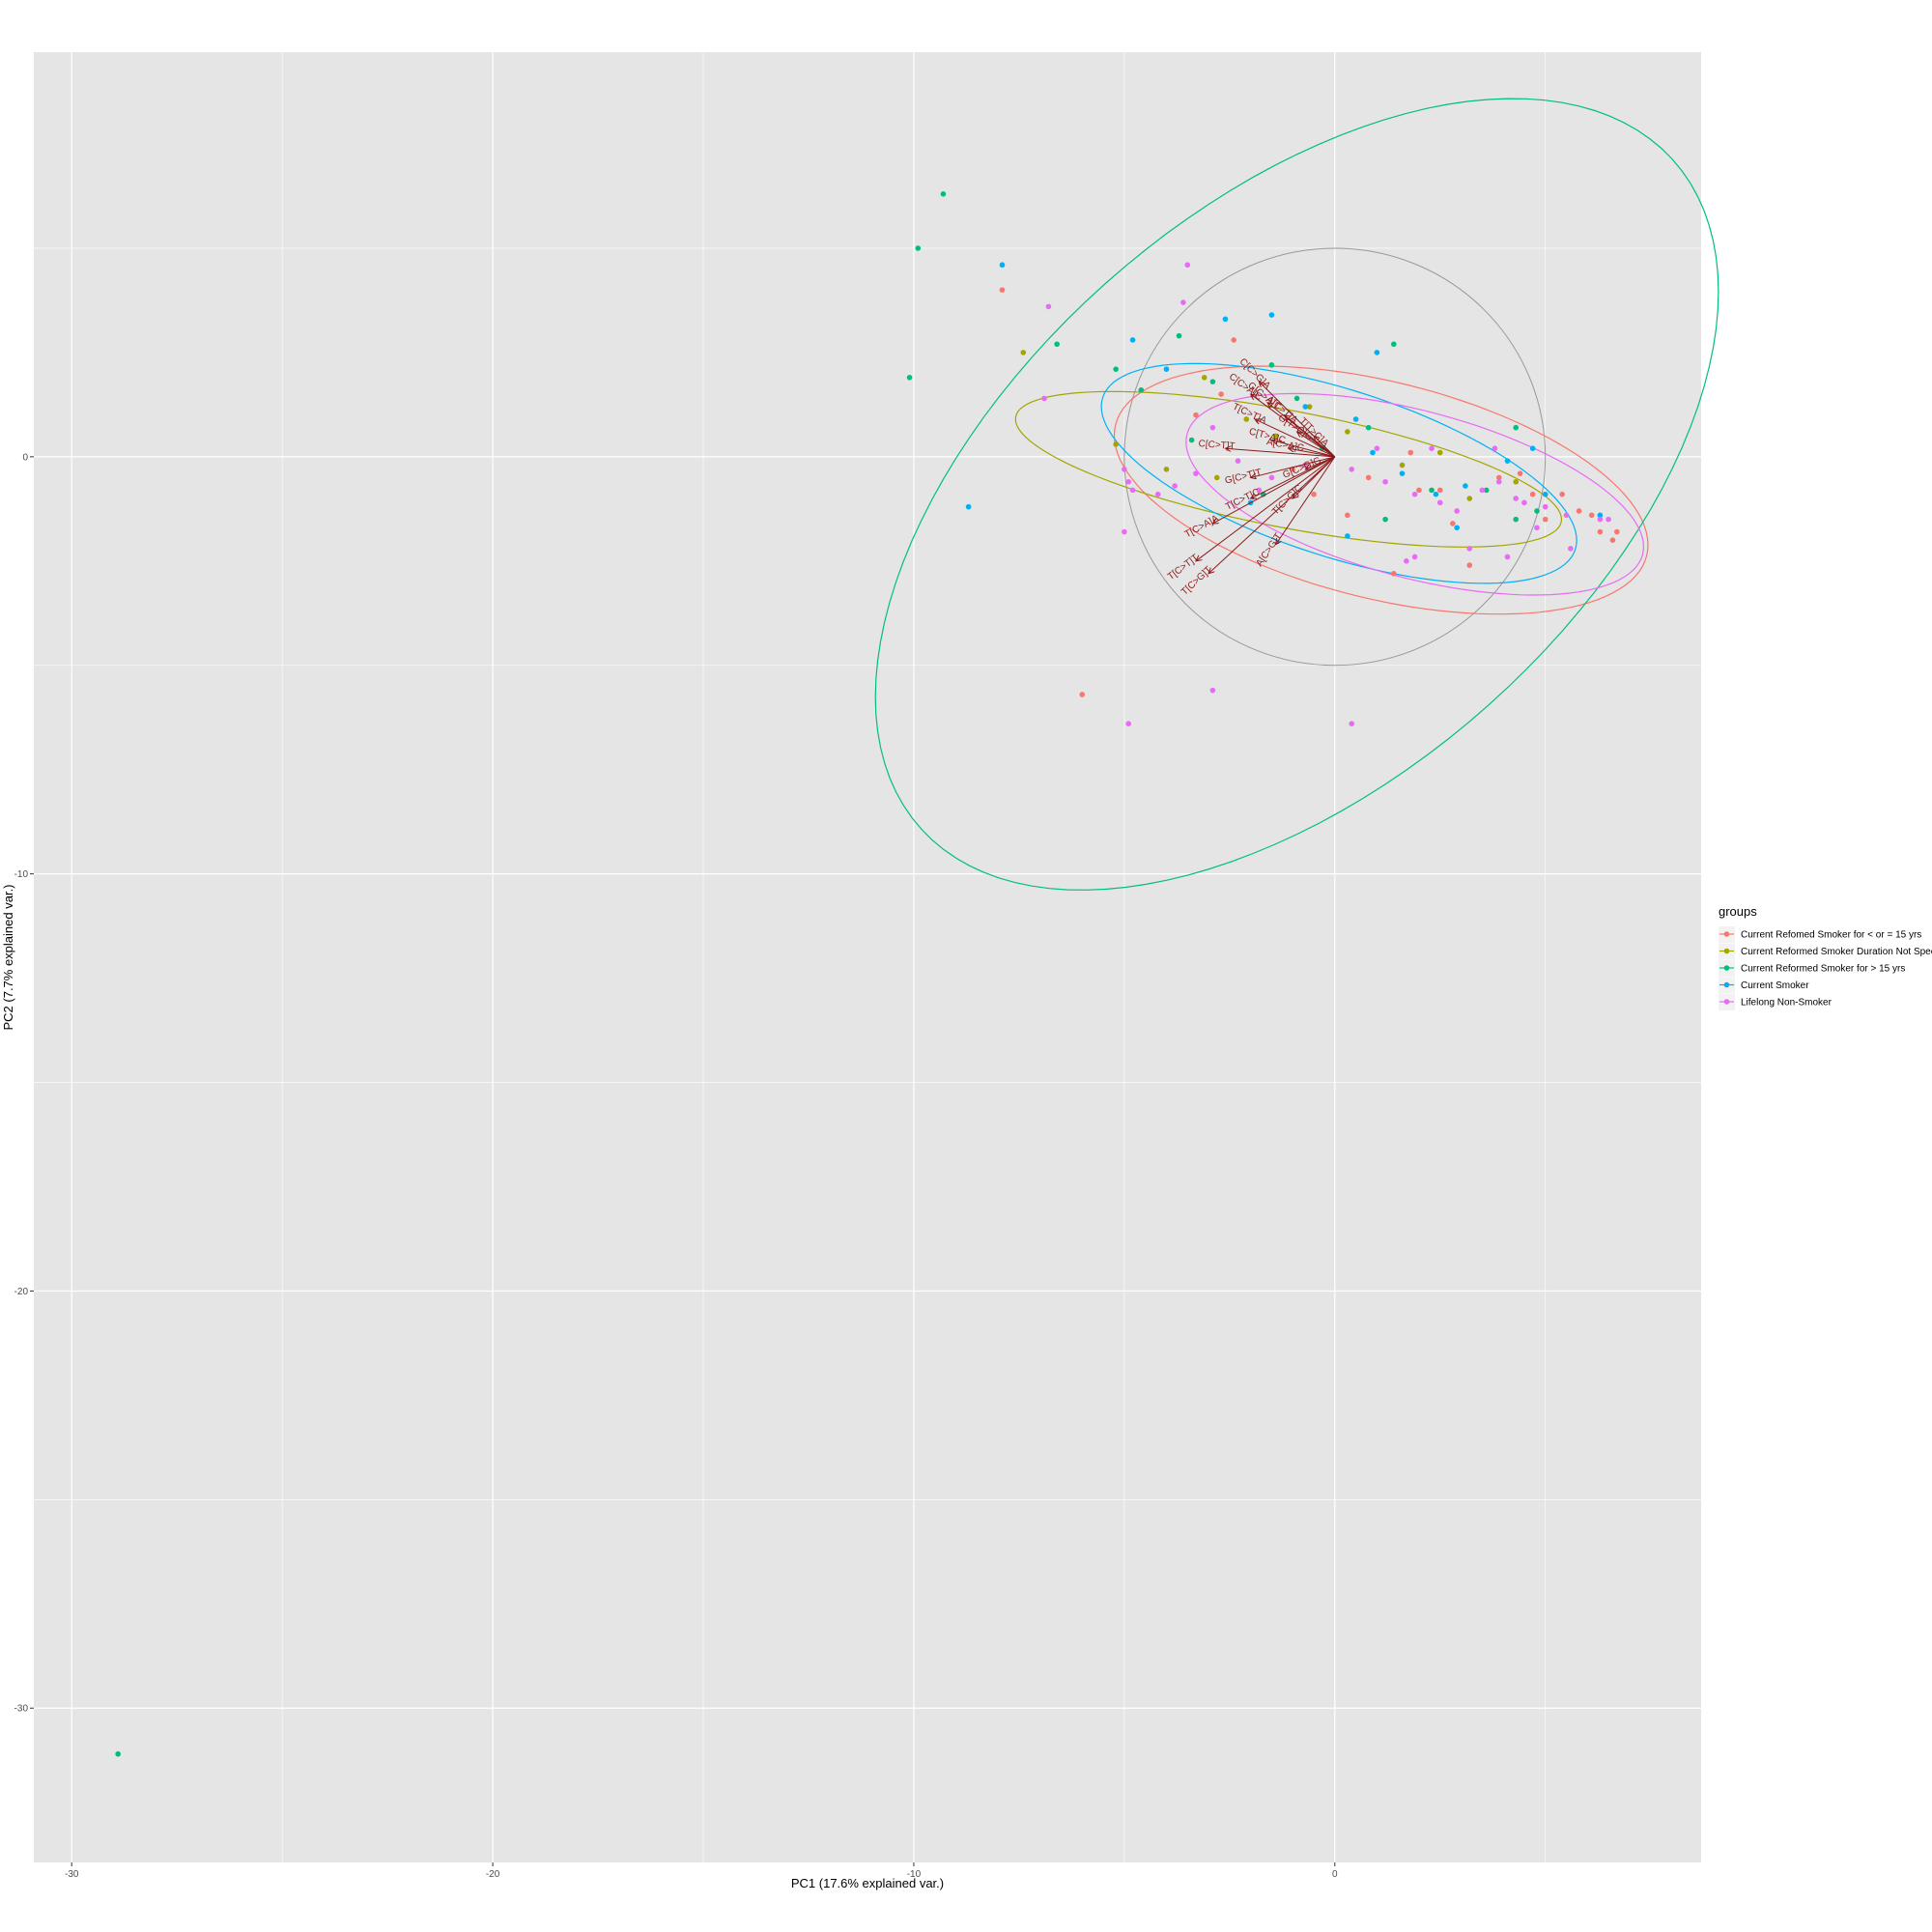 This screenshot has width=1932, height=1932. What do you see at coordinates (21, 1292) in the screenshot?
I see `y-tick-label: -20` at bounding box center [21, 1292].